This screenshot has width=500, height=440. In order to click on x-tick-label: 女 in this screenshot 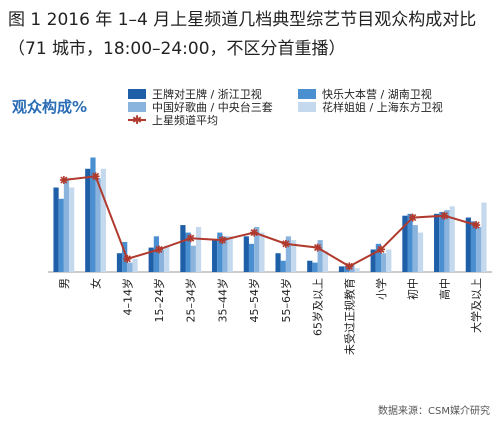, I will do `click(96, 283)`.